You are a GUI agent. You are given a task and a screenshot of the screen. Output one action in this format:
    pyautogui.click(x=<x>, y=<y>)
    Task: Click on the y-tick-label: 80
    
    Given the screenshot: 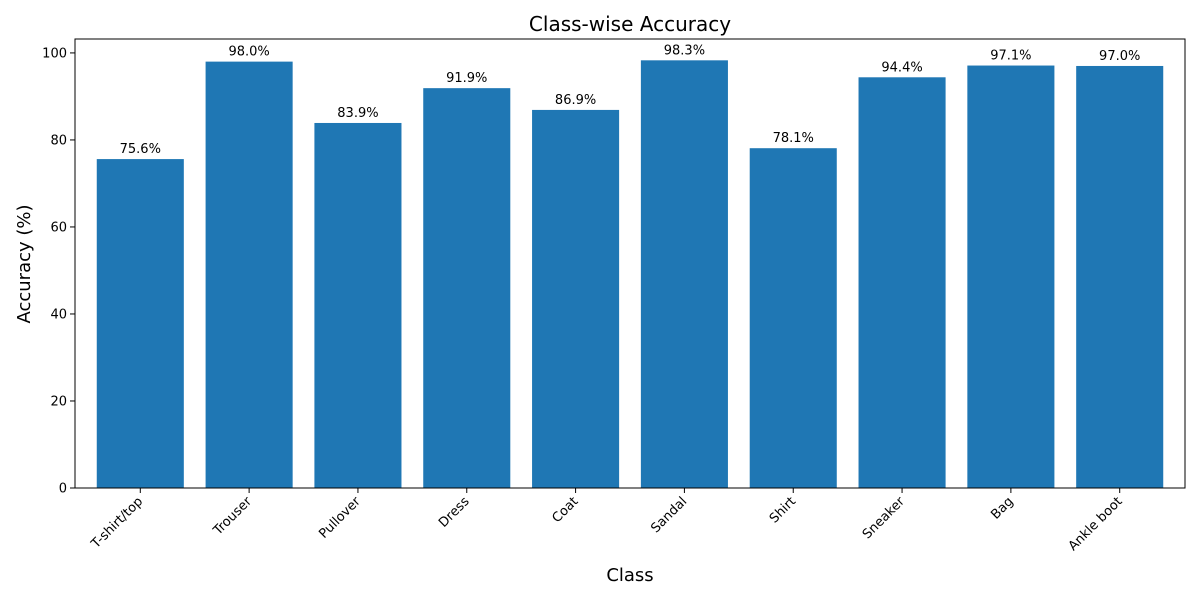 What is the action you would take?
    pyautogui.click(x=58, y=140)
    